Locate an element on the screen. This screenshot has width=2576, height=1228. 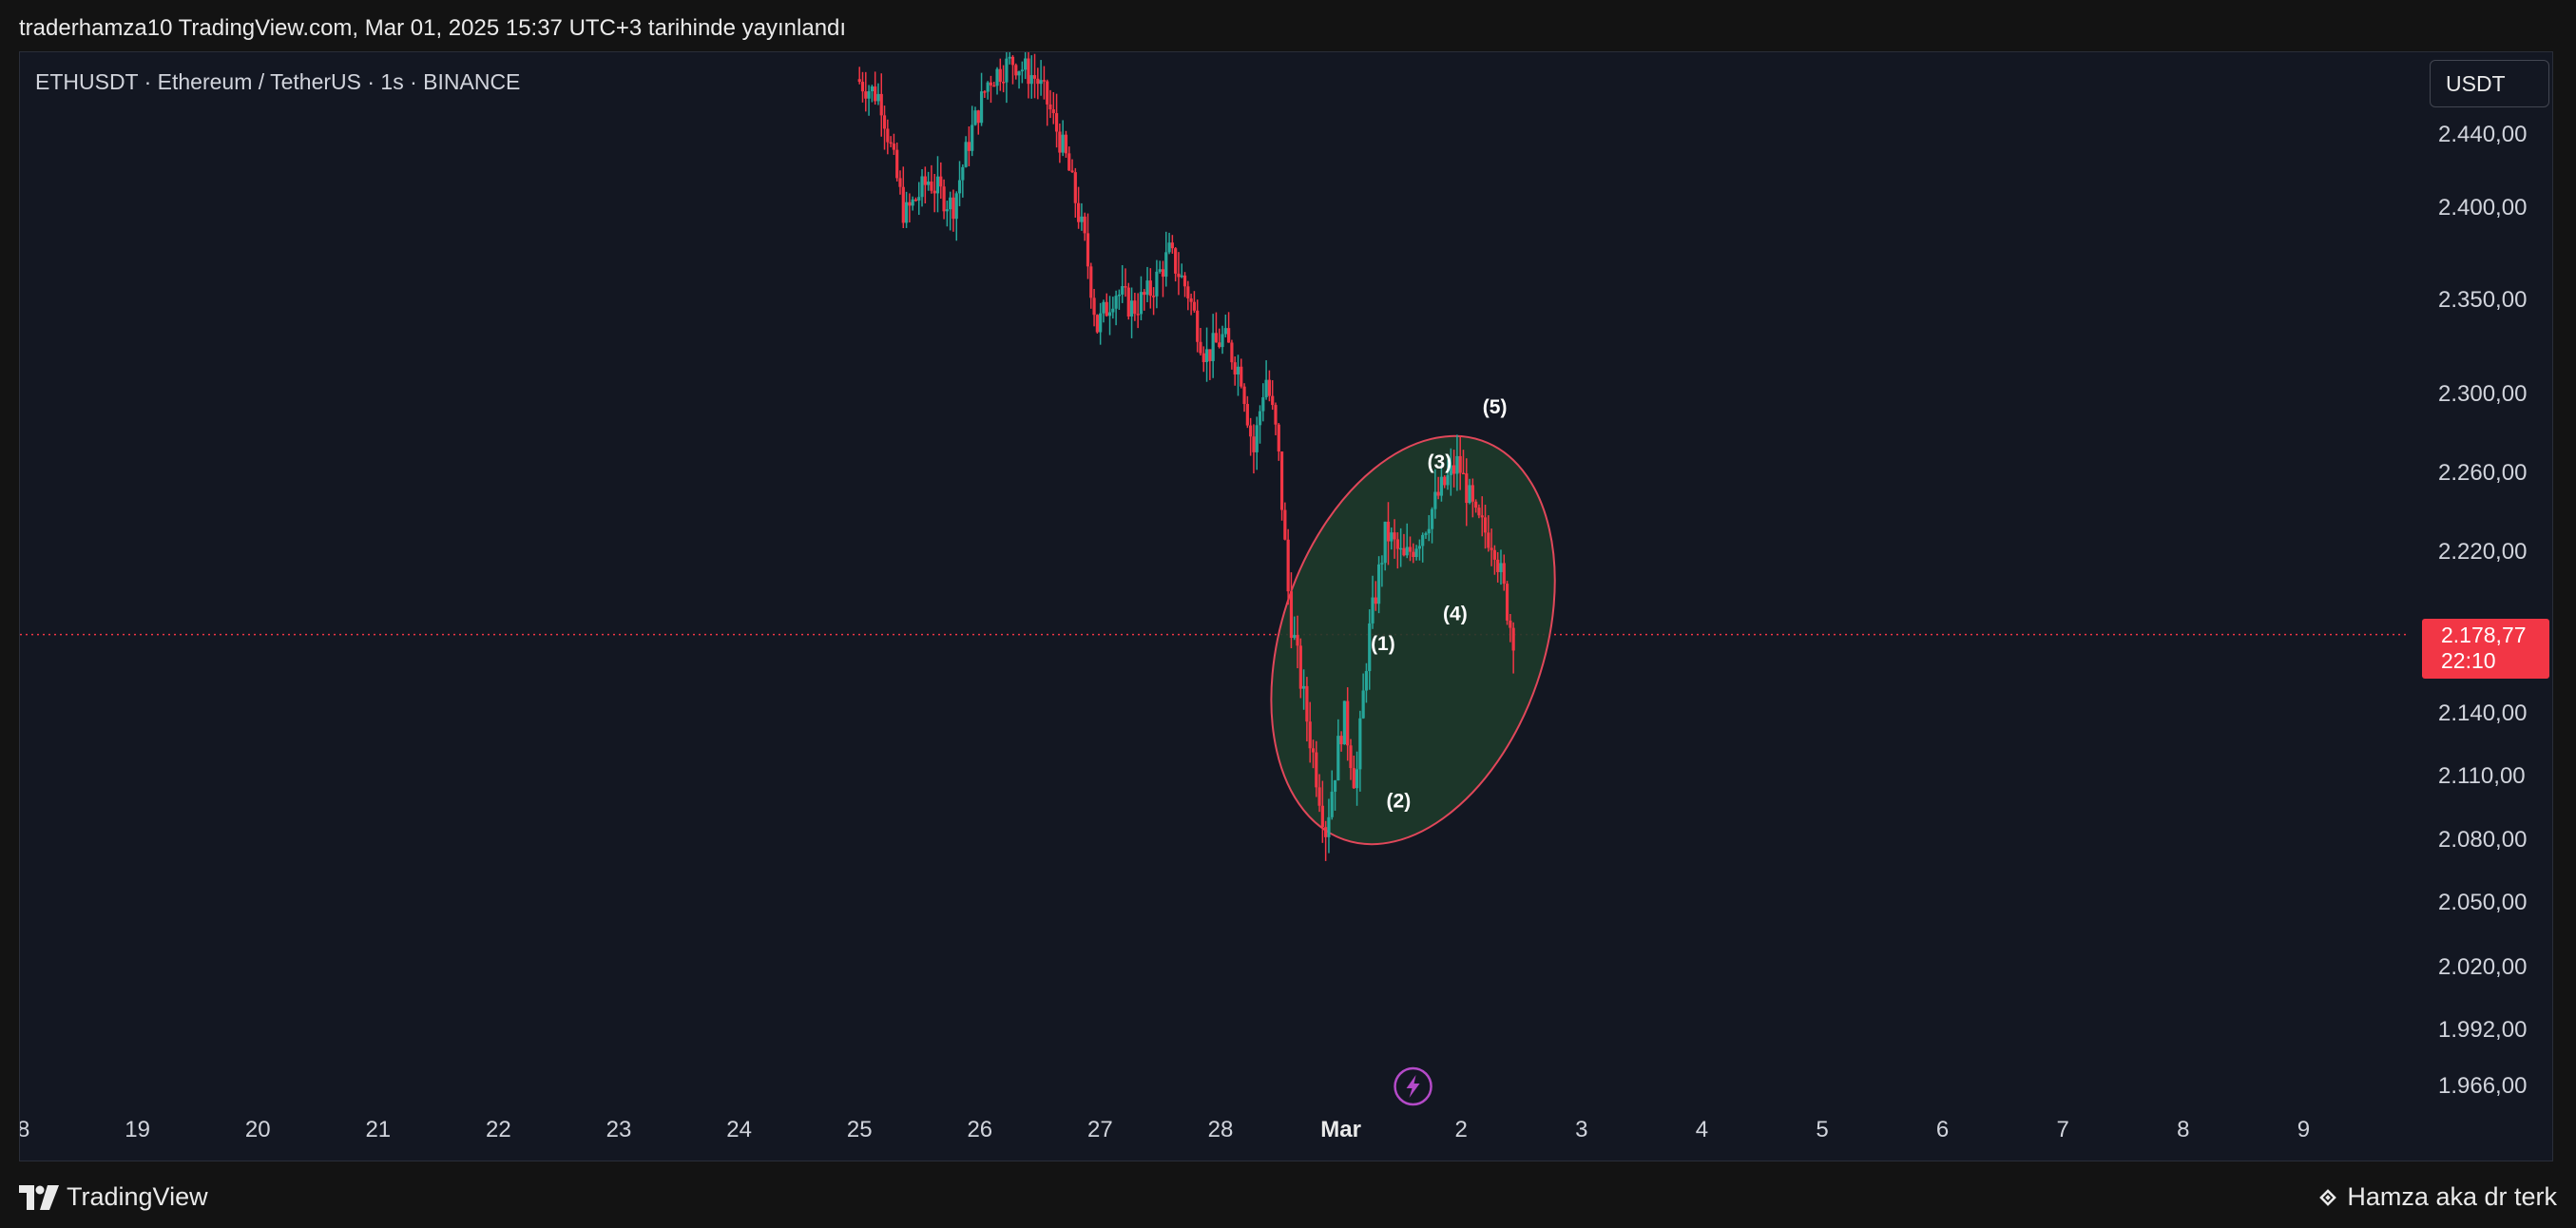
wave-label: (5) is located at coordinates (1496, 407).